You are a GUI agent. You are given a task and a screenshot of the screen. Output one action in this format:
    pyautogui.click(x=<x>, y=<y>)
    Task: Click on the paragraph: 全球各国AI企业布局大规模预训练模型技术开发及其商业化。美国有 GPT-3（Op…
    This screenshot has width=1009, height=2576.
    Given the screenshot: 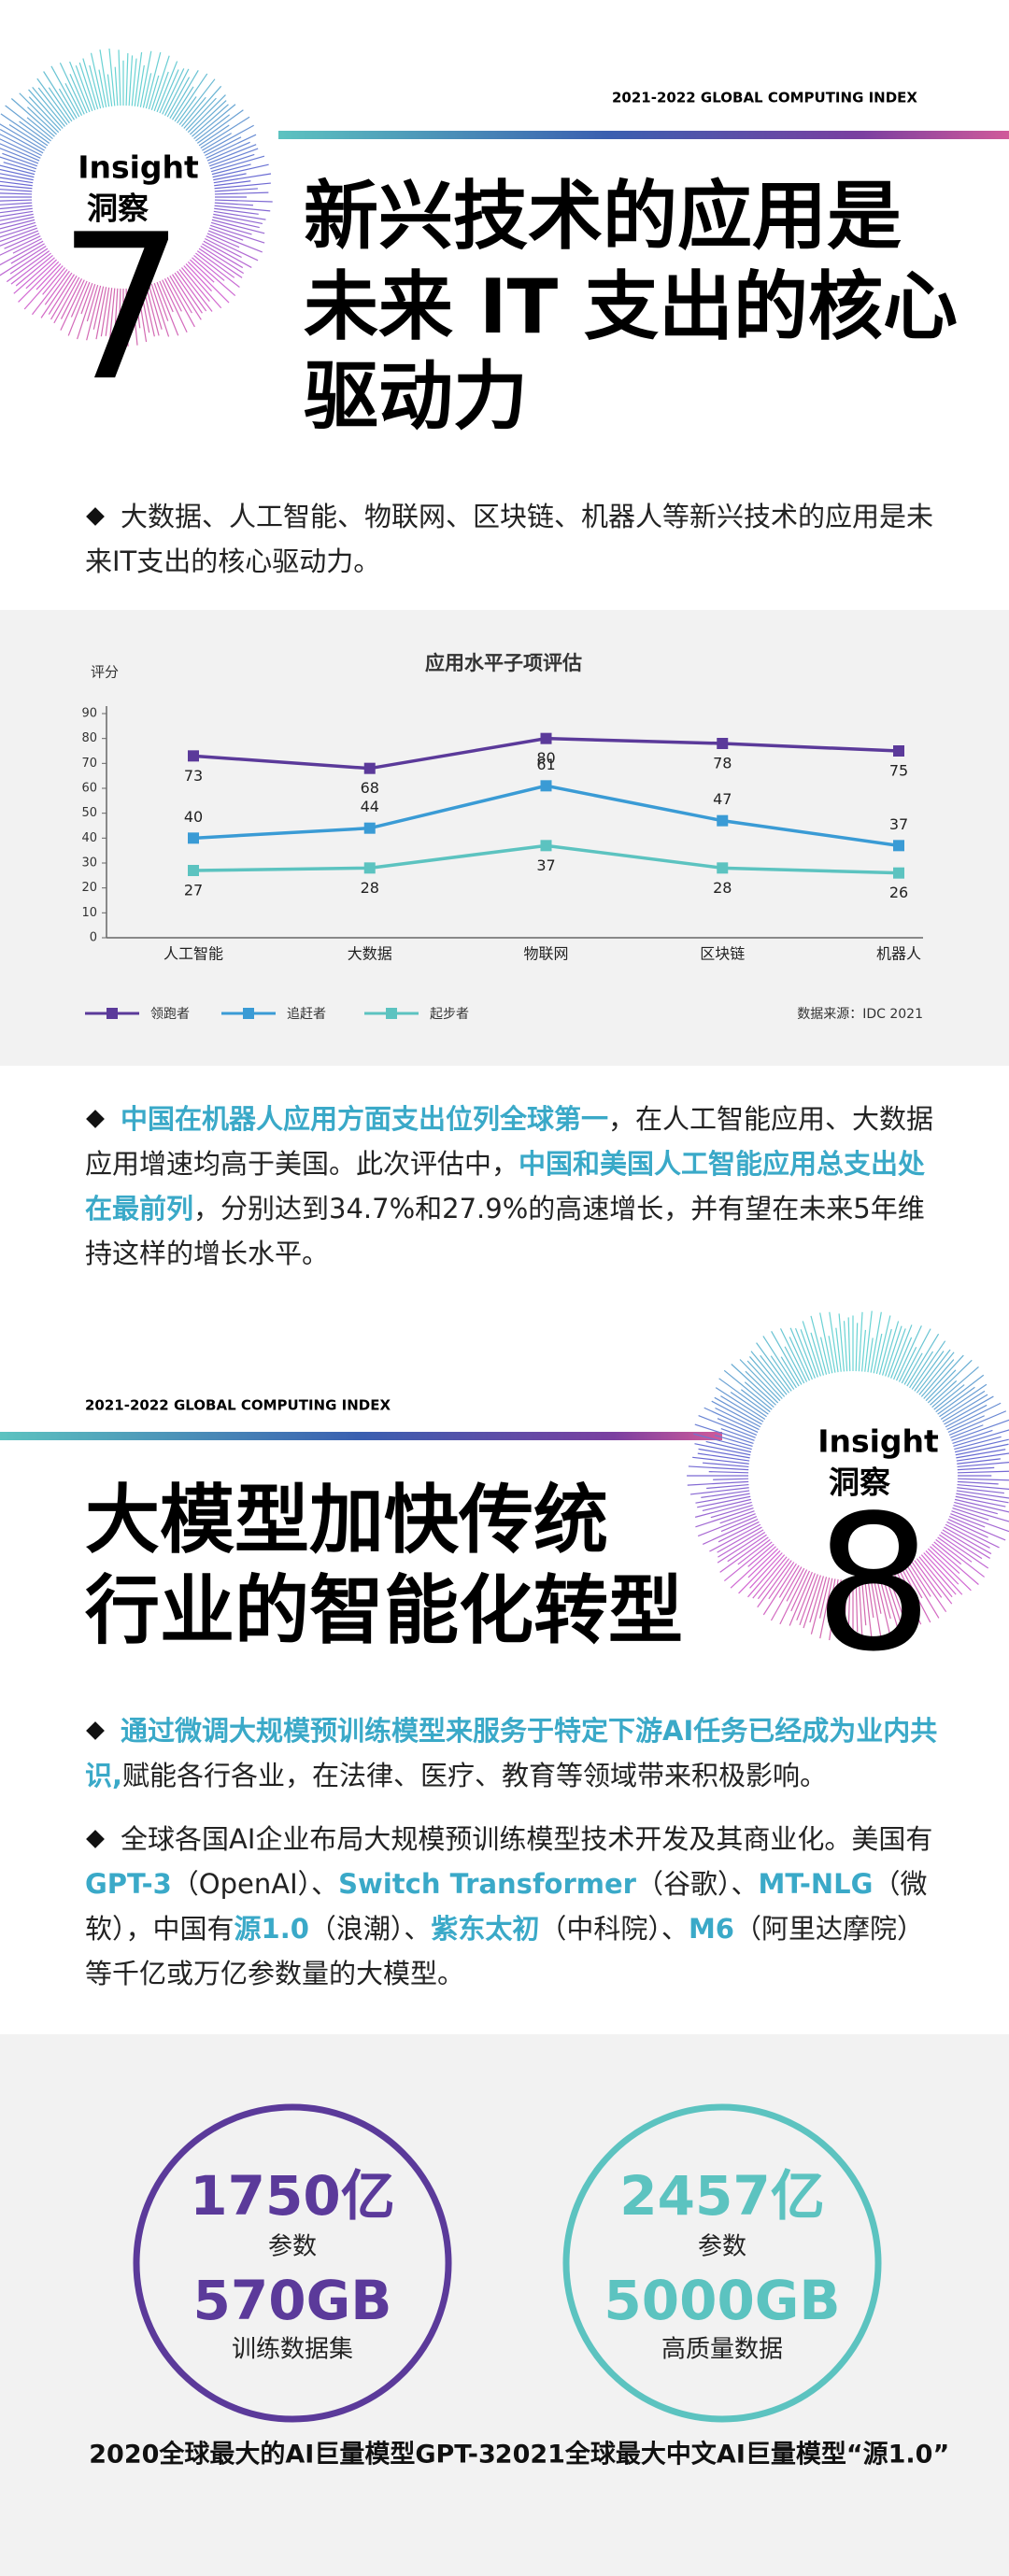 What is the action you would take?
    pyautogui.click(x=512, y=1906)
    